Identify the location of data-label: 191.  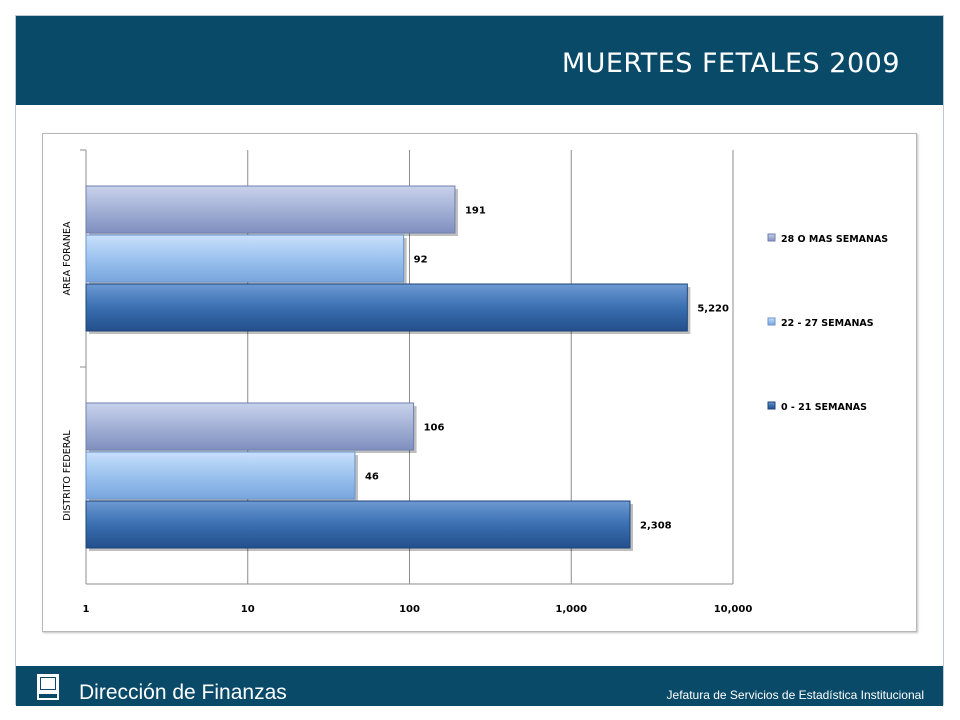
(475, 211).